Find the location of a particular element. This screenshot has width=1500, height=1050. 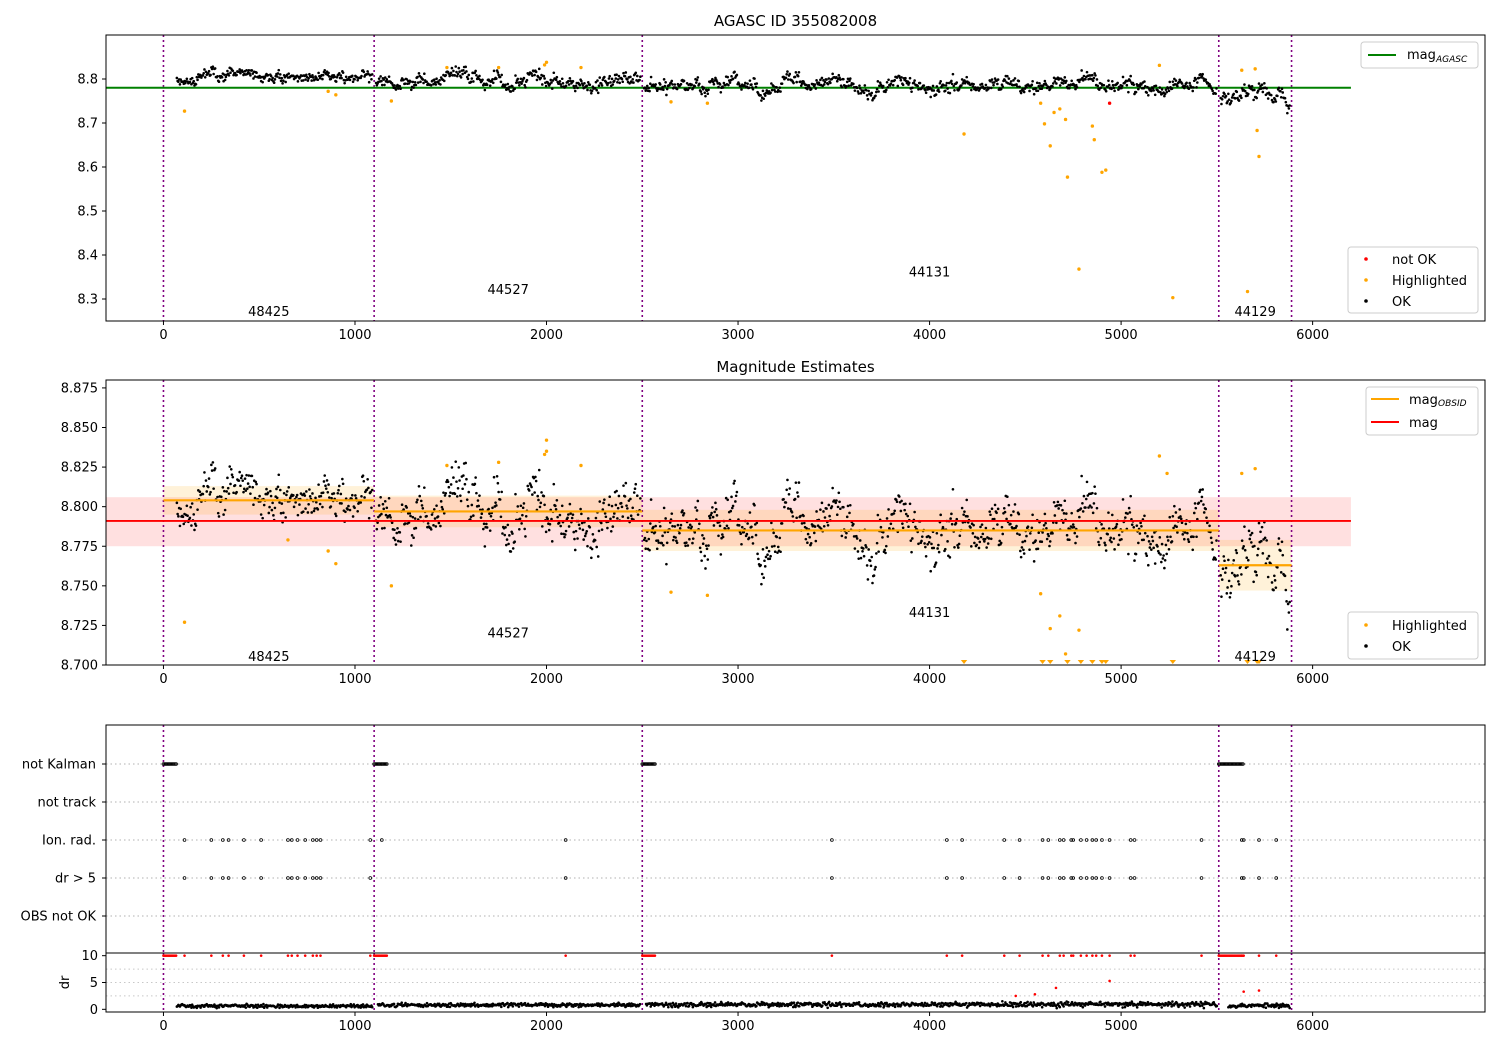

x-tick-label: 3000 is located at coordinates (737, 1026).